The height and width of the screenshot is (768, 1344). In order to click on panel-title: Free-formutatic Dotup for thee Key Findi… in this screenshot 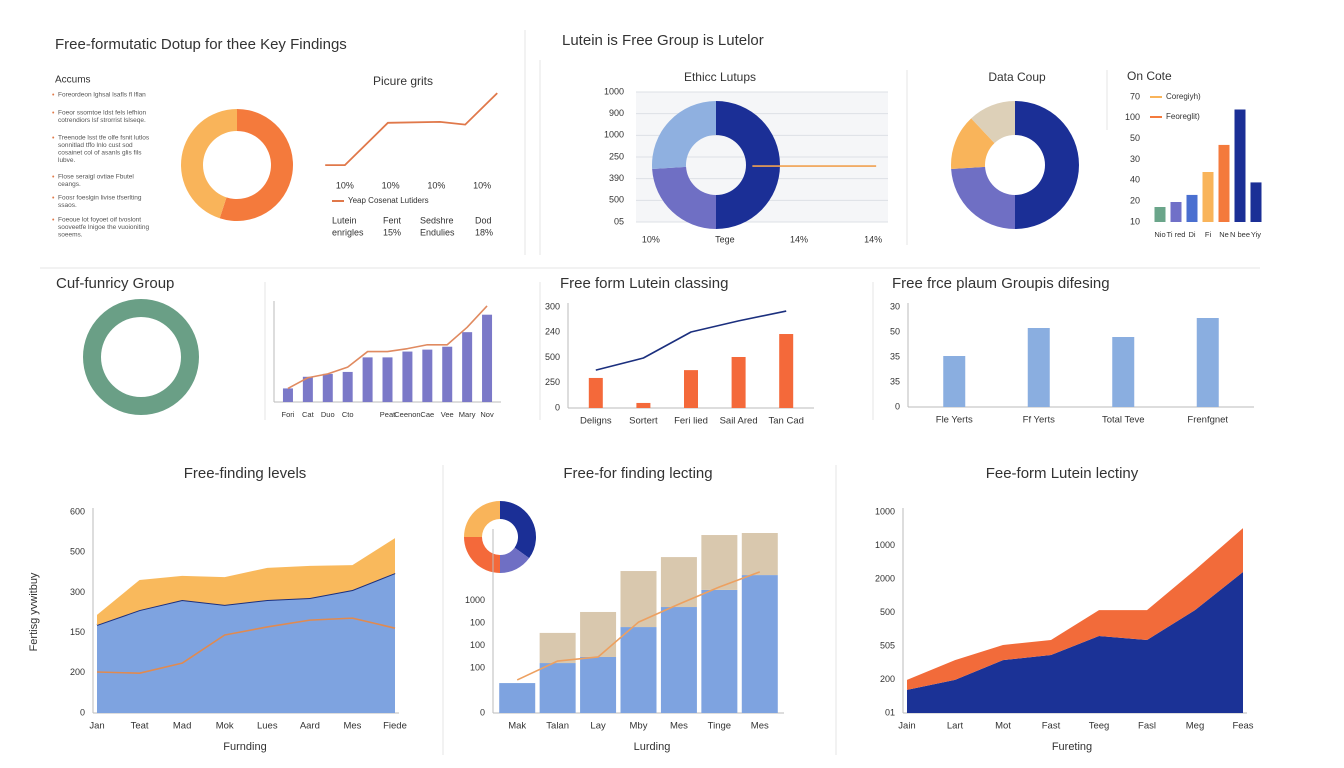, I will do `click(201, 44)`.